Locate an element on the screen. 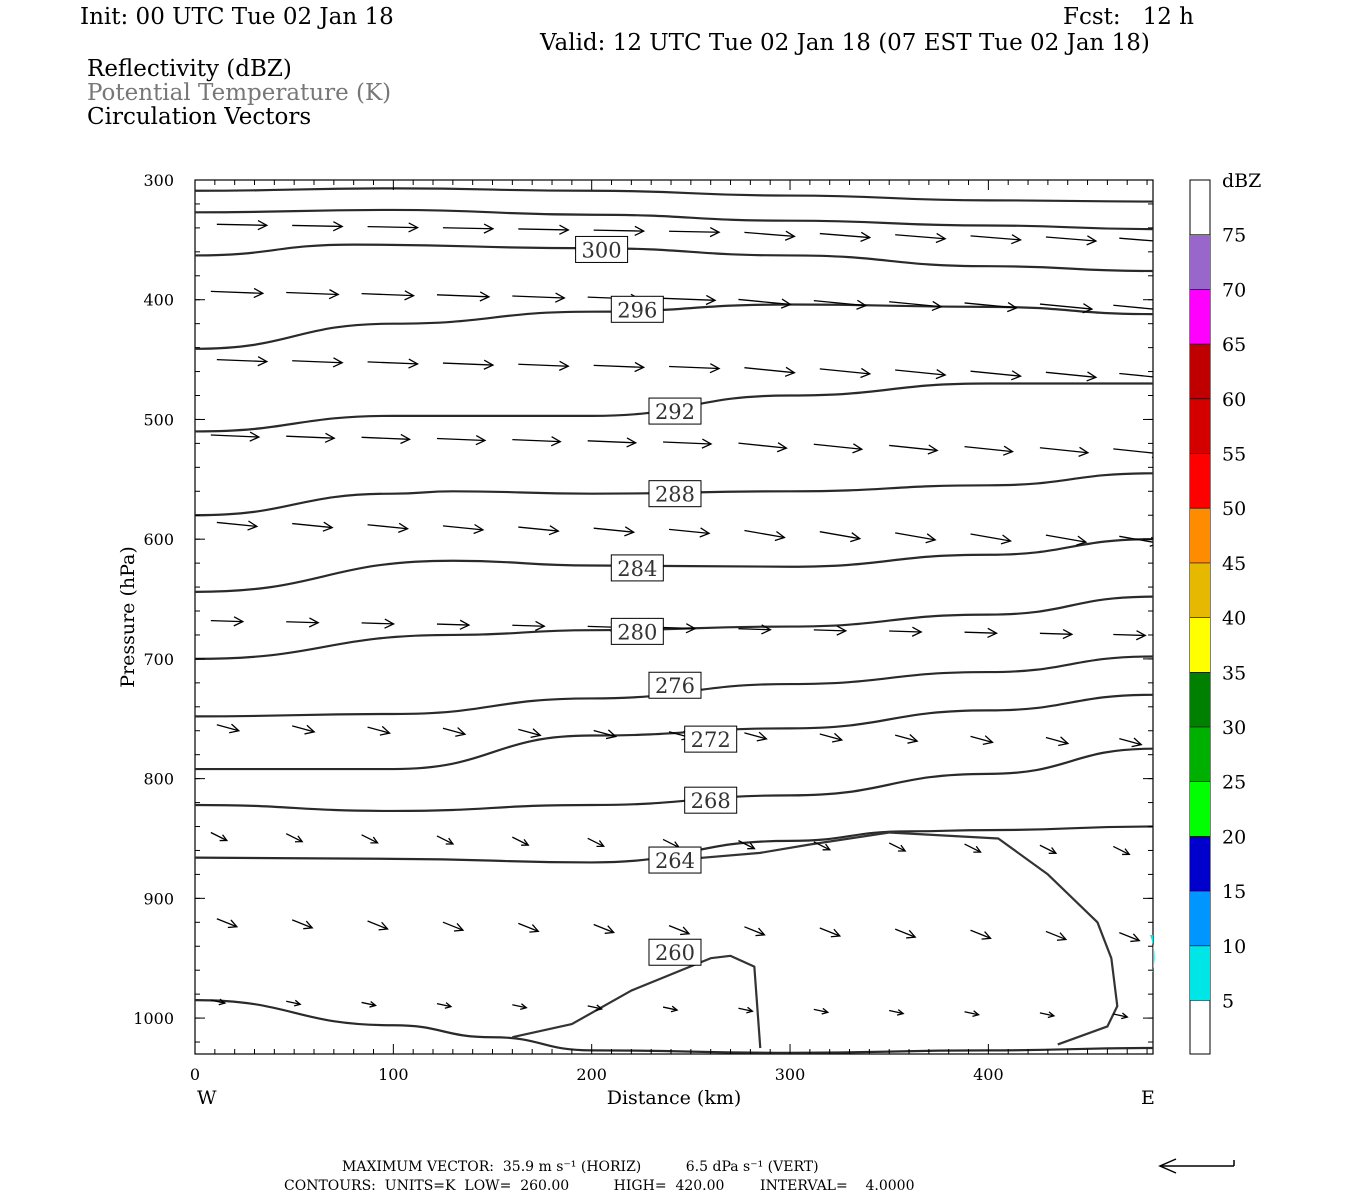 The width and height of the screenshot is (1350, 1200). x-tick-label: 100 is located at coordinates (393, 1074).